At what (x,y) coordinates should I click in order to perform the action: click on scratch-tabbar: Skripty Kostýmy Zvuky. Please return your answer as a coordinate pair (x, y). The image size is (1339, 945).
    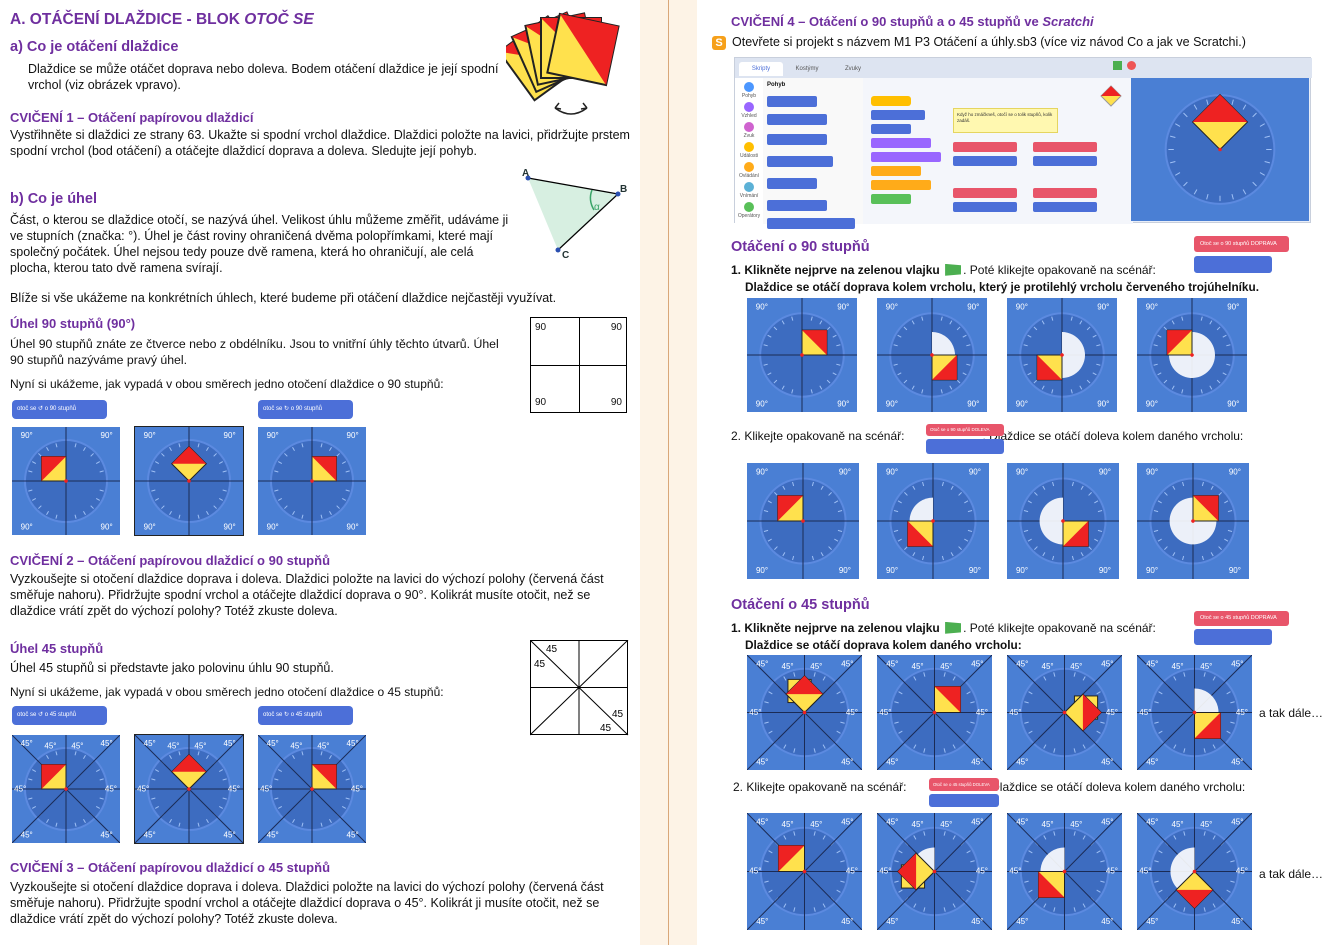
    Looking at the image, I should click on (1023, 68).